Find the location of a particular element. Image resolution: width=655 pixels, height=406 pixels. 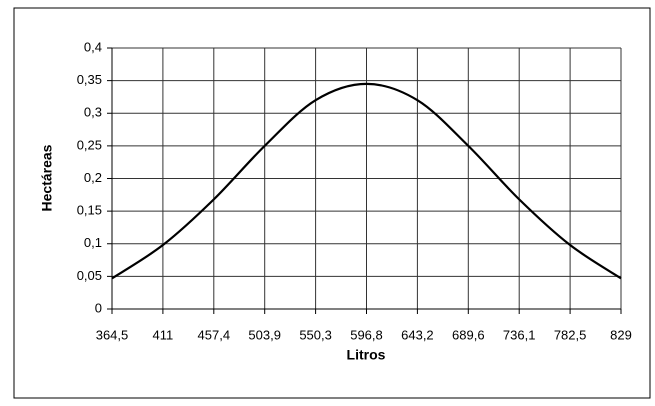

x-tick-label: 550,3 is located at coordinates (315, 334).